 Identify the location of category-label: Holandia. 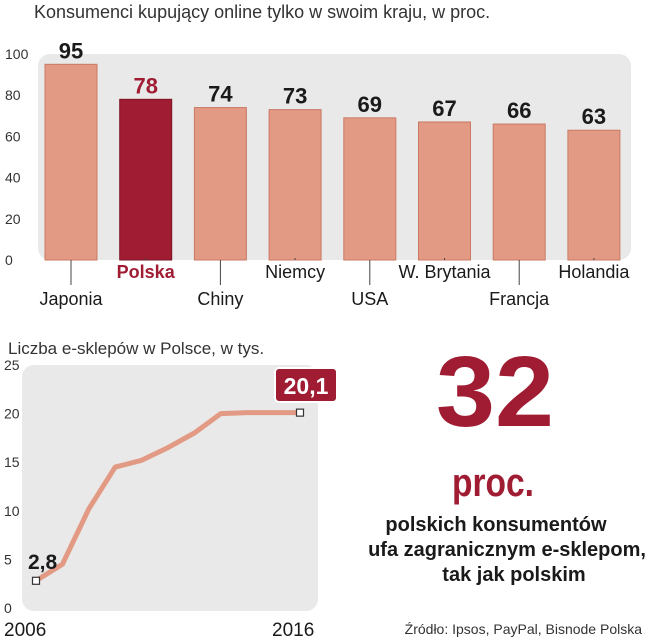
(594, 272).